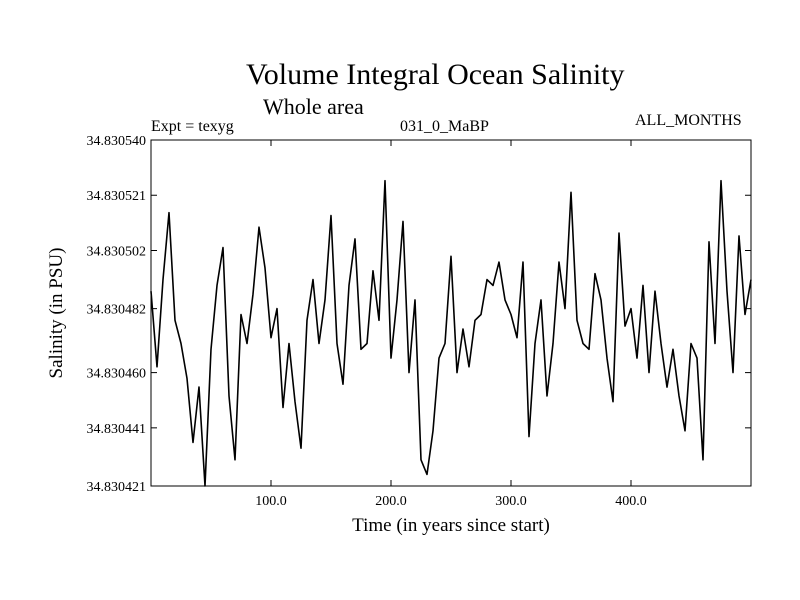  Describe the element at coordinates (391, 501) in the screenshot. I see `x-tick-label: 200.0` at that location.